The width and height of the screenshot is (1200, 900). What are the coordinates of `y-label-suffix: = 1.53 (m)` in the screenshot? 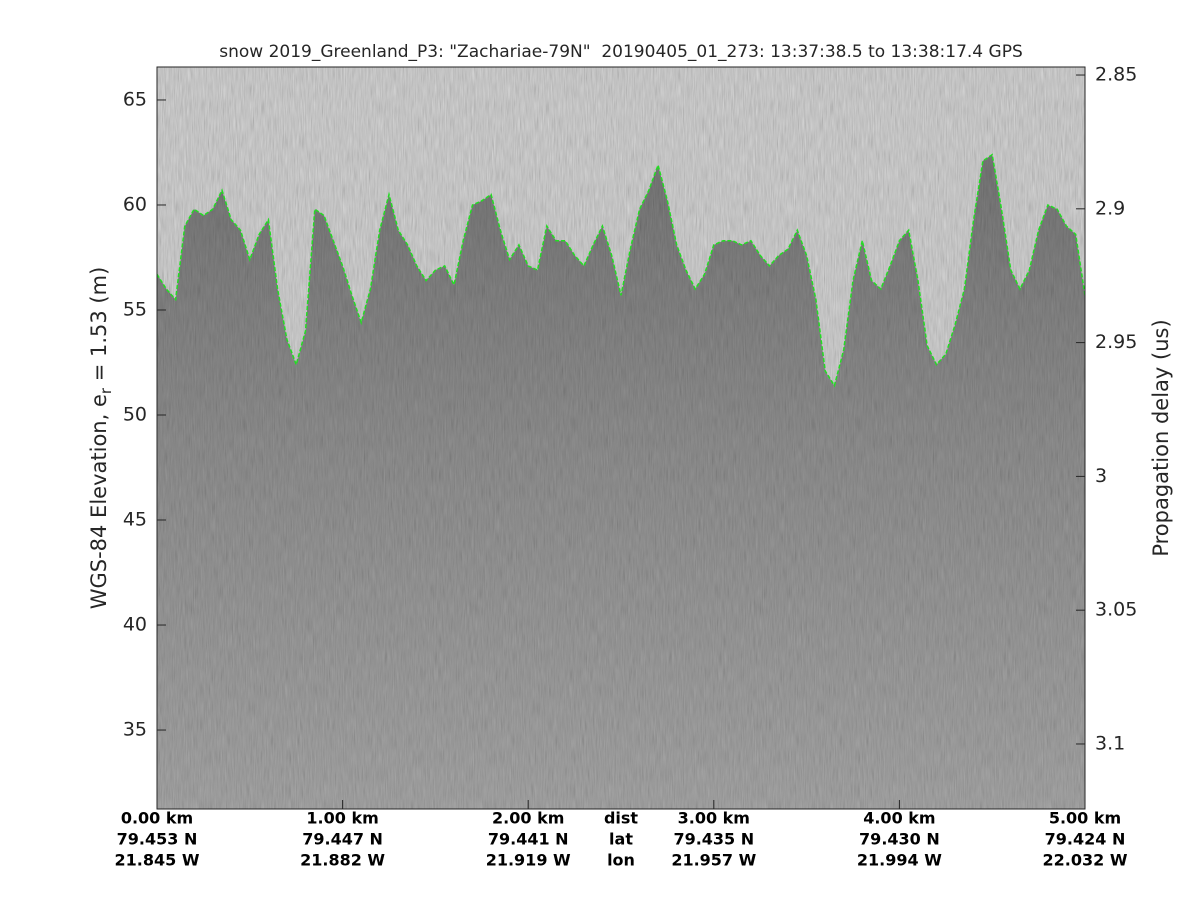 It's located at (99, 327).